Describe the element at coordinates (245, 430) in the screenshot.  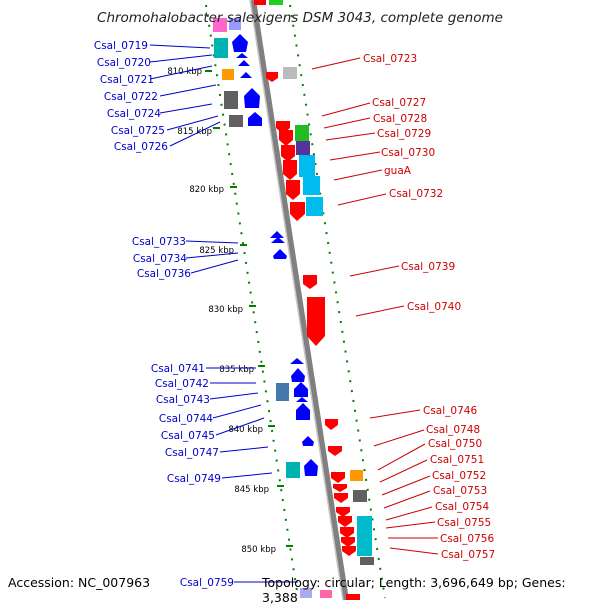
I see `tick-label: 840 kbp` at that location.